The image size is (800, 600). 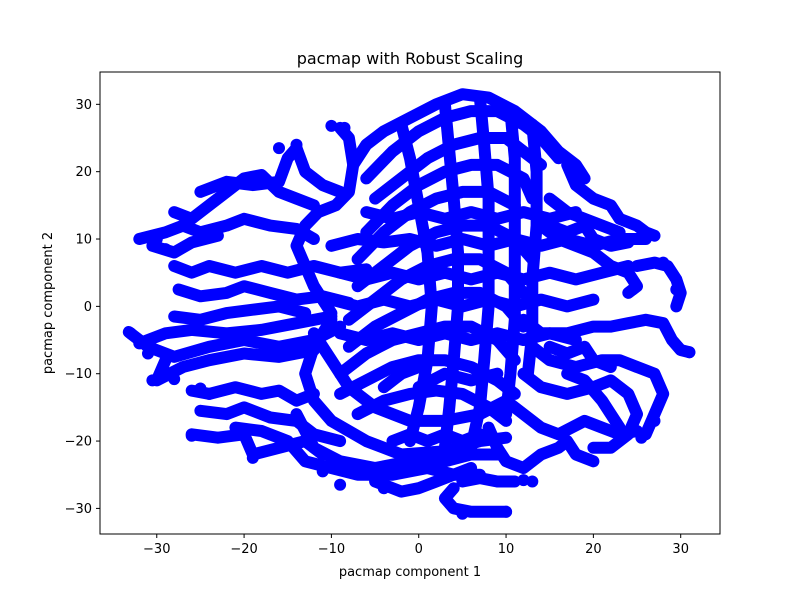 I want to click on x-tick-label: −20, so click(x=243, y=549).